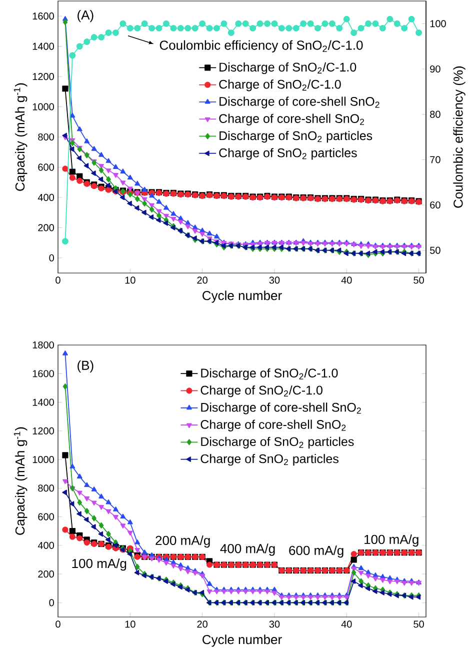 This screenshot has width=474, height=660. What do you see at coordinates (435, 250) in the screenshot?
I see `y2-tick-label: 50` at bounding box center [435, 250].